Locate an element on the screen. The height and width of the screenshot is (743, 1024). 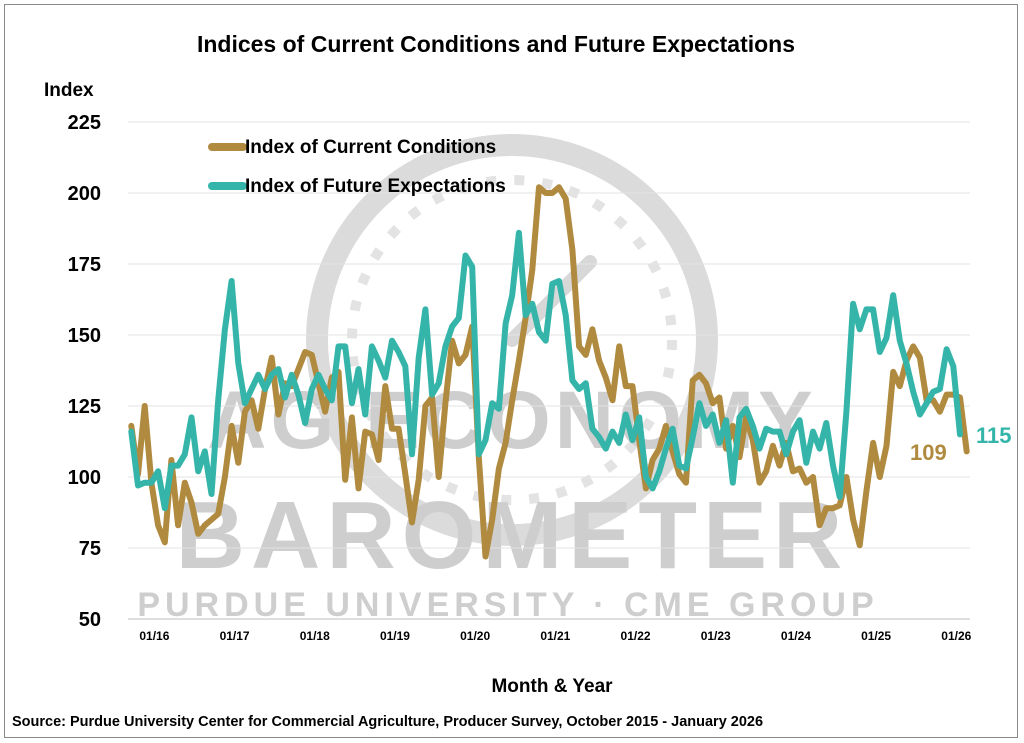
x-tick-label: 01/16 is located at coordinates (154, 636).